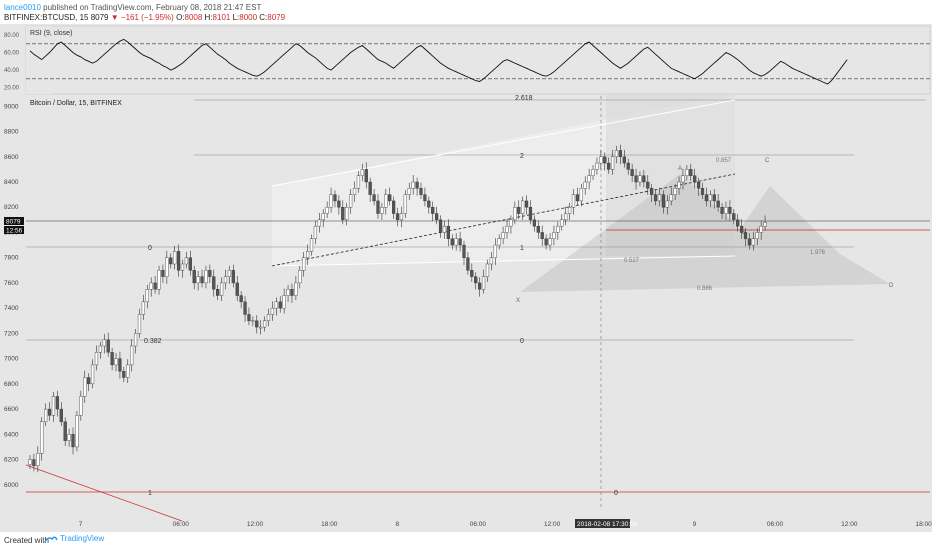 This screenshot has height=550, width=932. What do you see at coordinates (552, 524) in the screenshot?
I see `time-tick-label: 12:00` at bounding box center [552, 524].